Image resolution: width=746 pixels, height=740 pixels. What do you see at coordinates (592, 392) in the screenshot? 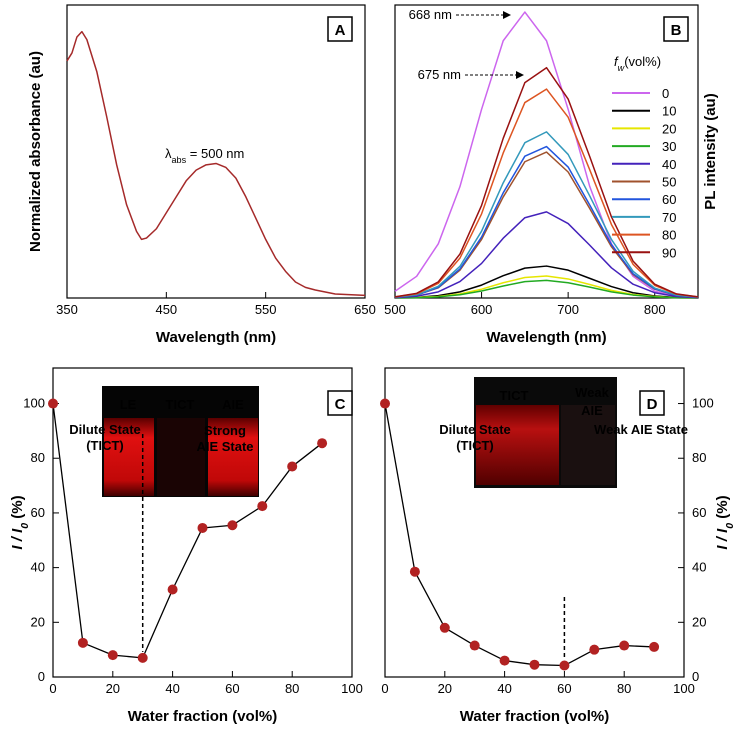
I see `inset-label: Weak` at bounding box center [592, 392].